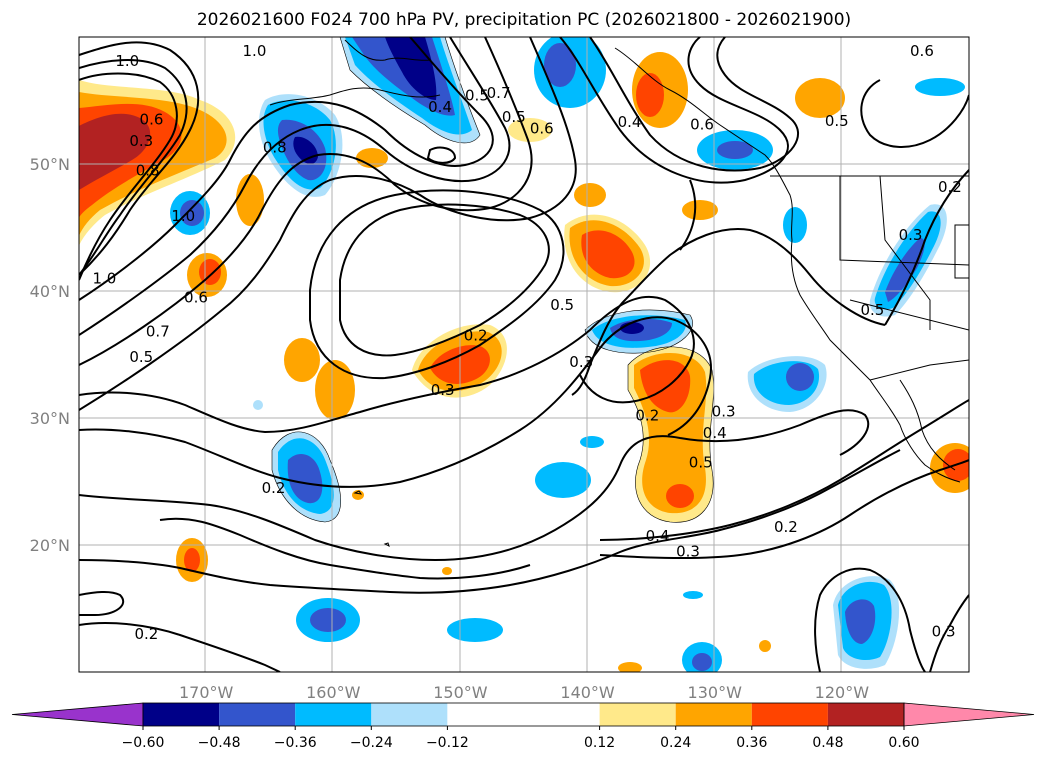 This screenshot has height=765, width=1047. Describe the element at coordinates (443, 390) in the screenshot. I see `contour-label-25: 0.3` at that location.